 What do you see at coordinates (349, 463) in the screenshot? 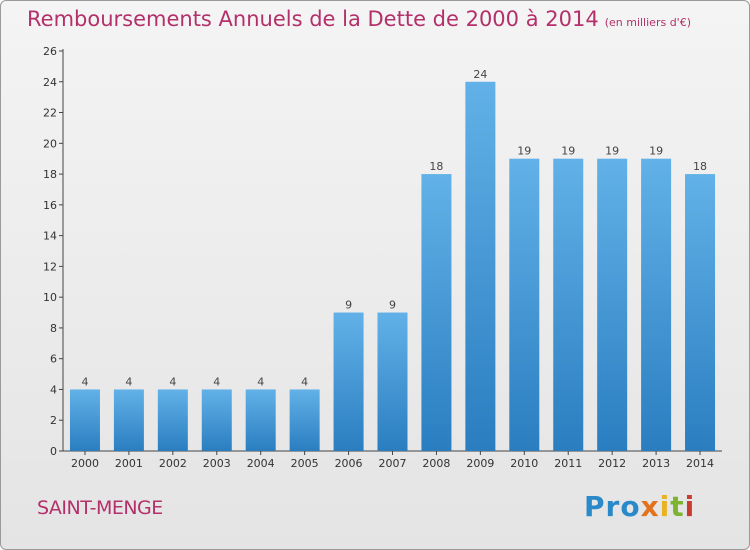
I see `x-tick-label: 2006` at bounding box center [349, 463].